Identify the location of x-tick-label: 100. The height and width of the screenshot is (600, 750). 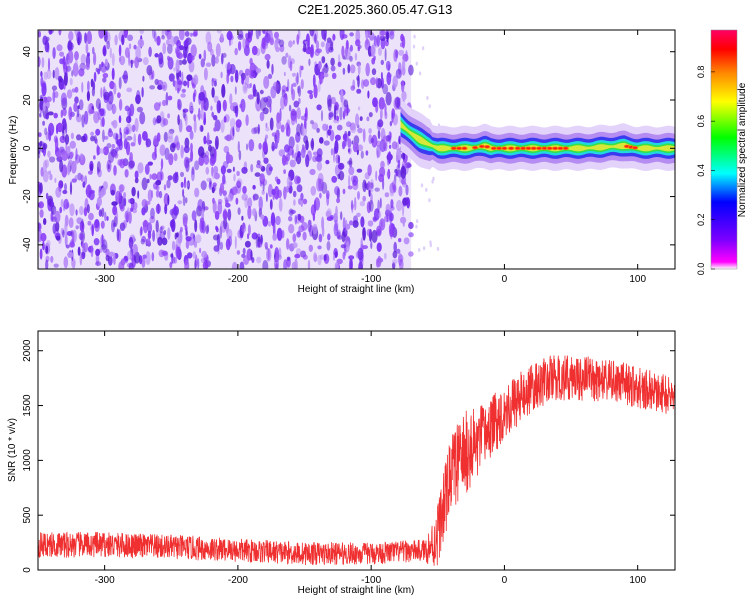
(637, 580).